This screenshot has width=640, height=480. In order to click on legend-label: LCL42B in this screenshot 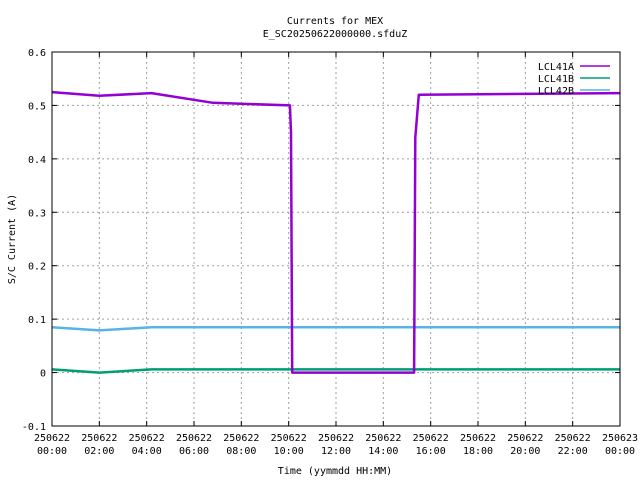, I will do `click(556, 91)`.